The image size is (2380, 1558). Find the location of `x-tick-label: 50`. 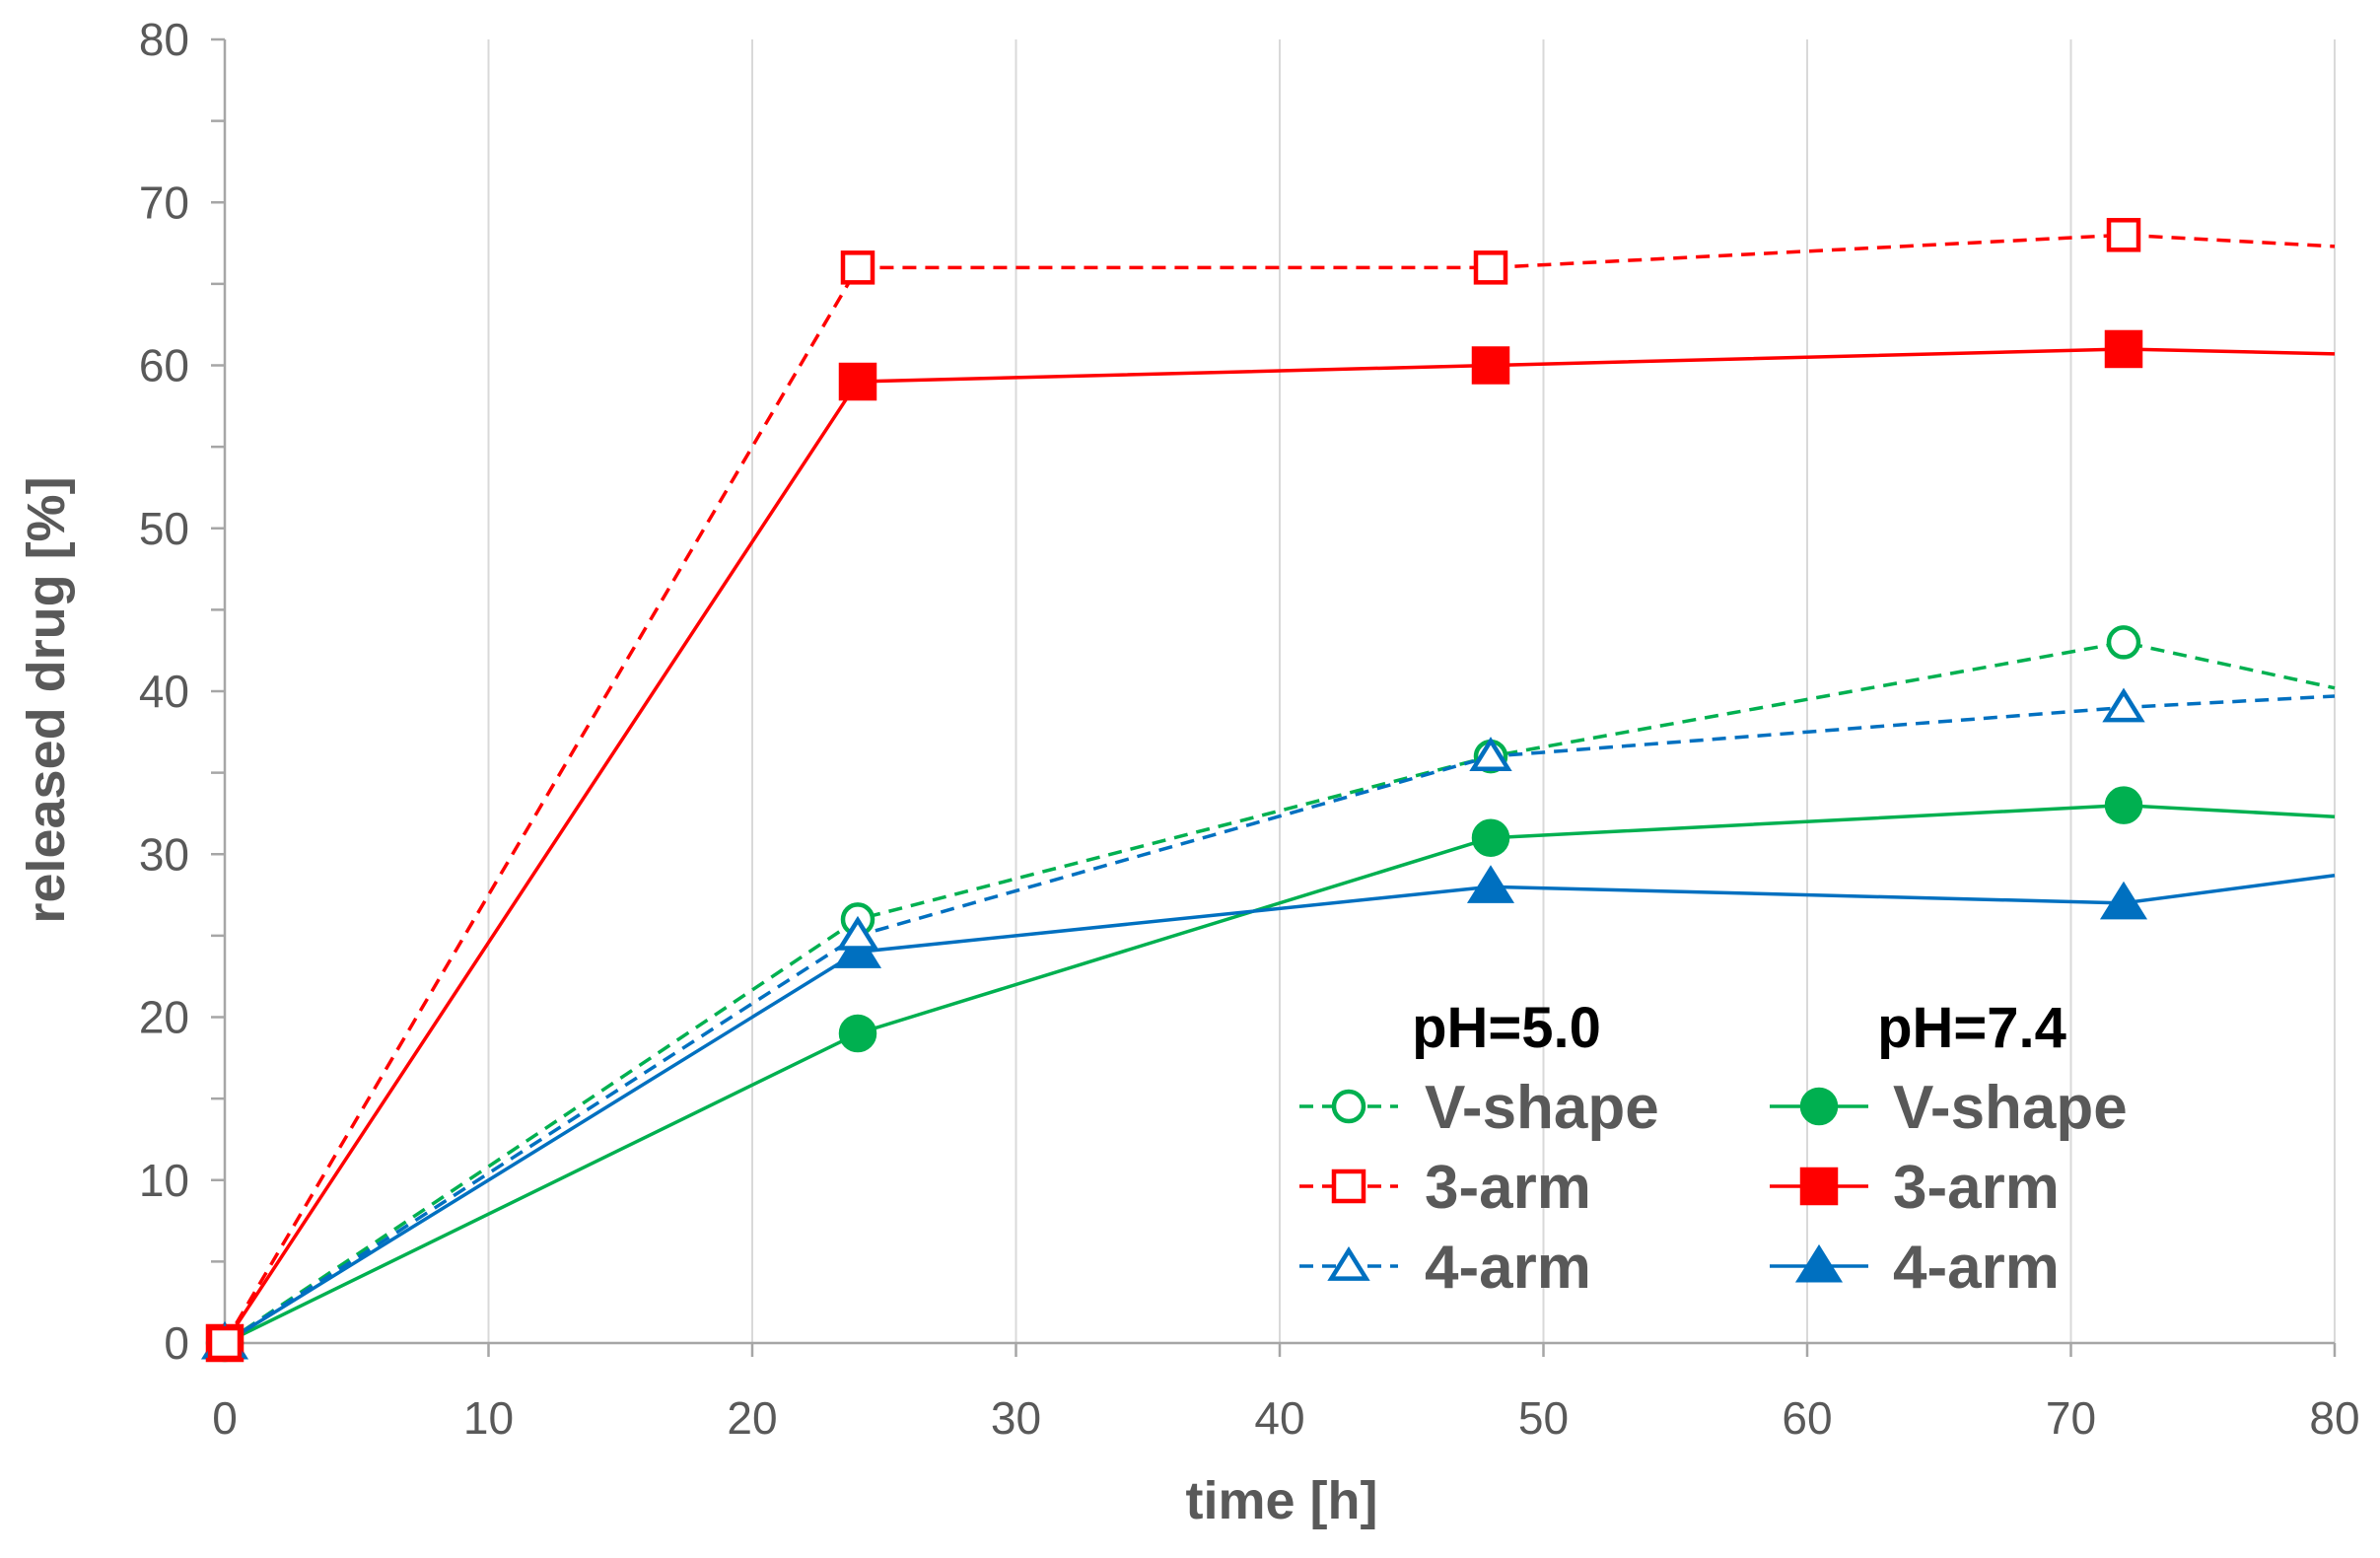

x-tick-label: 50 is located at coordinates (1543, 1418).